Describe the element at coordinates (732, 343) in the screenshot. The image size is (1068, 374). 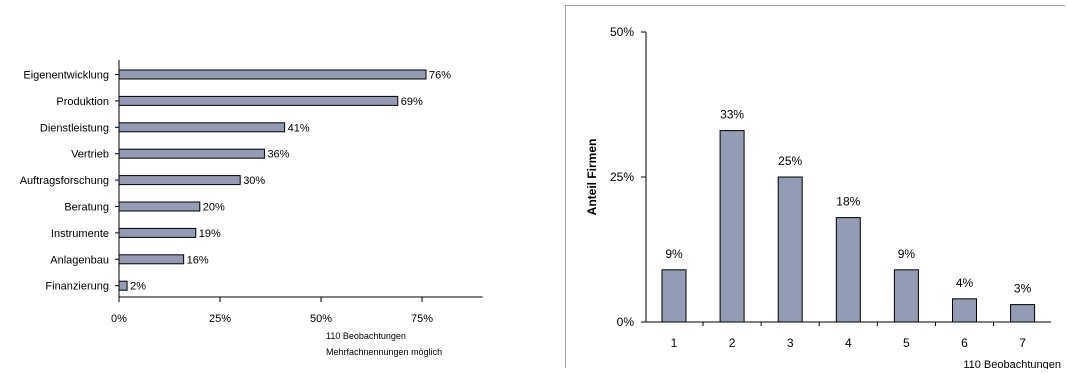
I see `x-tick-label: 2` at that location.